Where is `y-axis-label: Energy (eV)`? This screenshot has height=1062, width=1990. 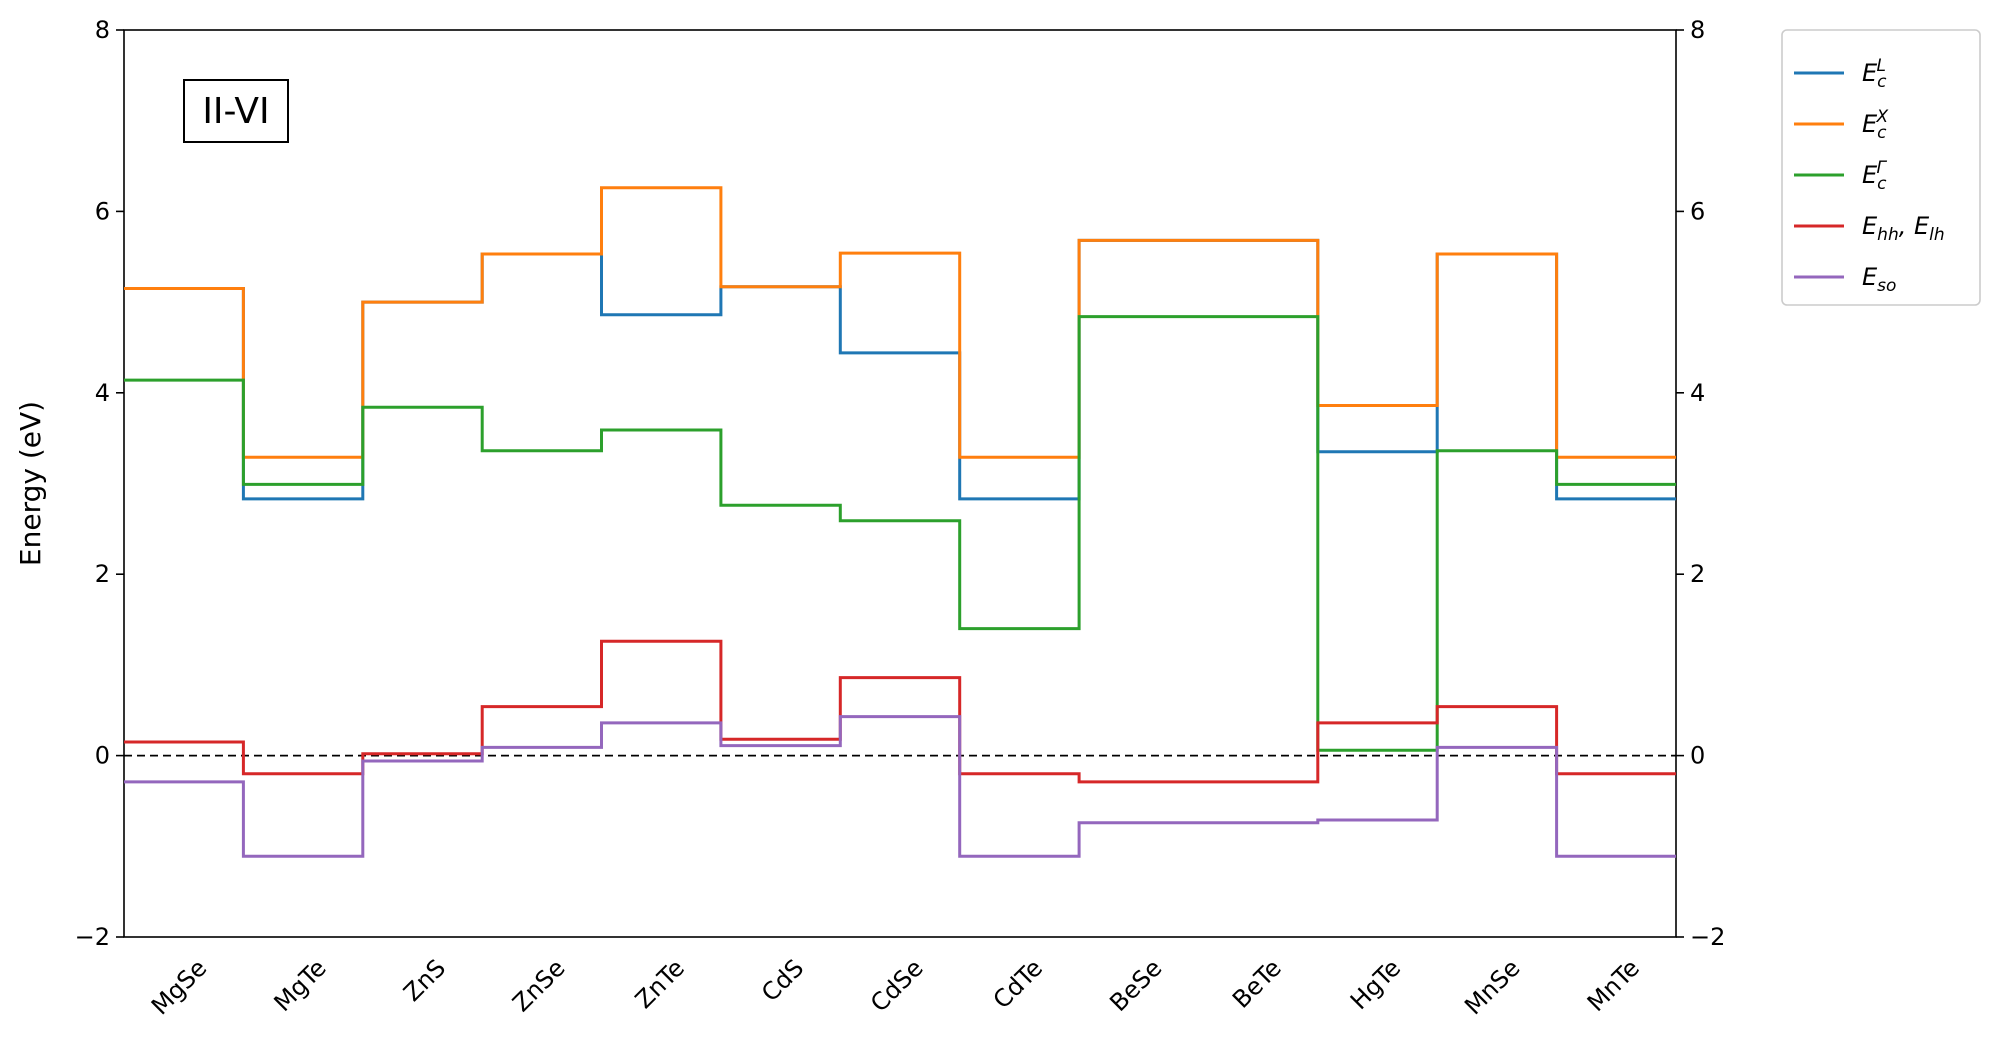
y-axis-label: Energy (eV) is located at coordinates (30, 483).